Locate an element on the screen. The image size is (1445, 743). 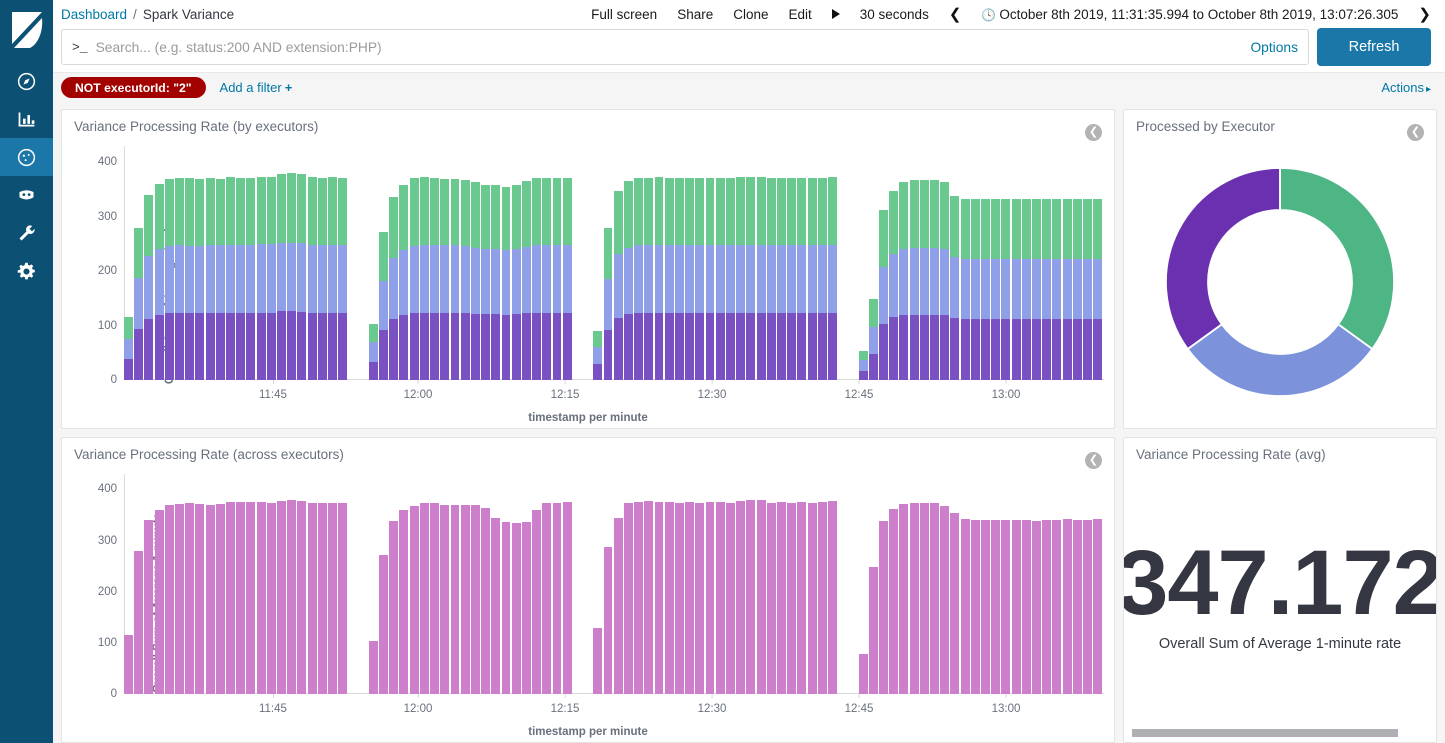
breadcrumb-dashboard: Dashboard is located at coordinates (94, 14).